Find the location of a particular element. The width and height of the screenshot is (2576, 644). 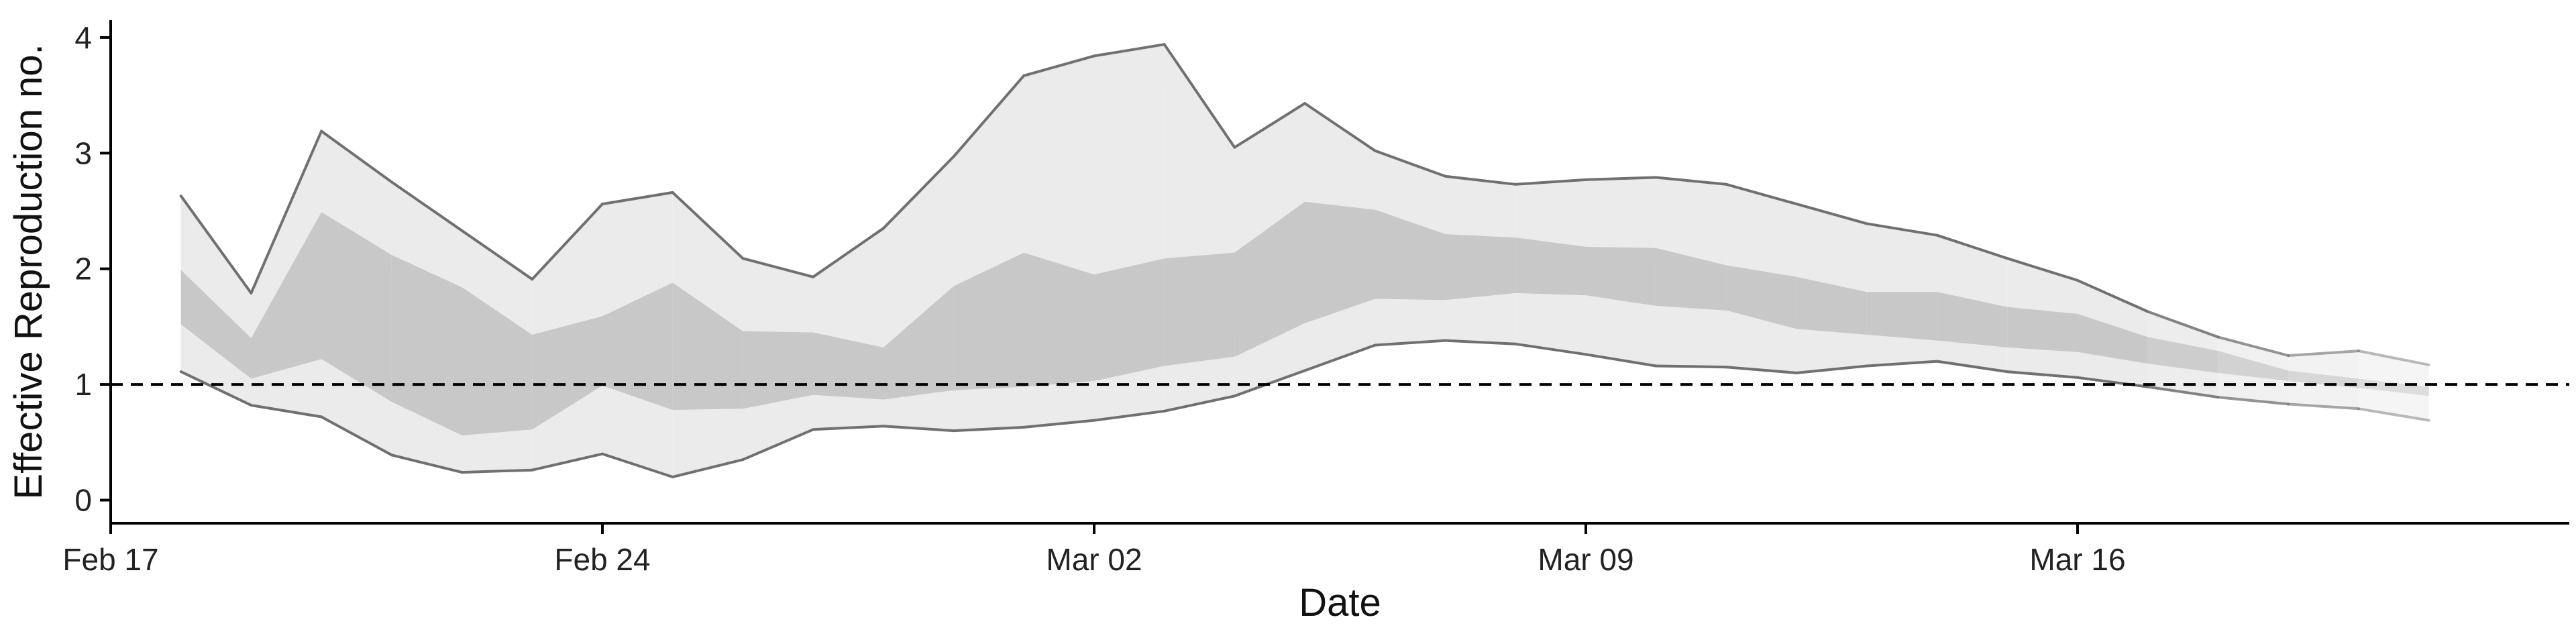

y-tick-layer: 0 1 2 3 4 is located at coordinates (92, 269).